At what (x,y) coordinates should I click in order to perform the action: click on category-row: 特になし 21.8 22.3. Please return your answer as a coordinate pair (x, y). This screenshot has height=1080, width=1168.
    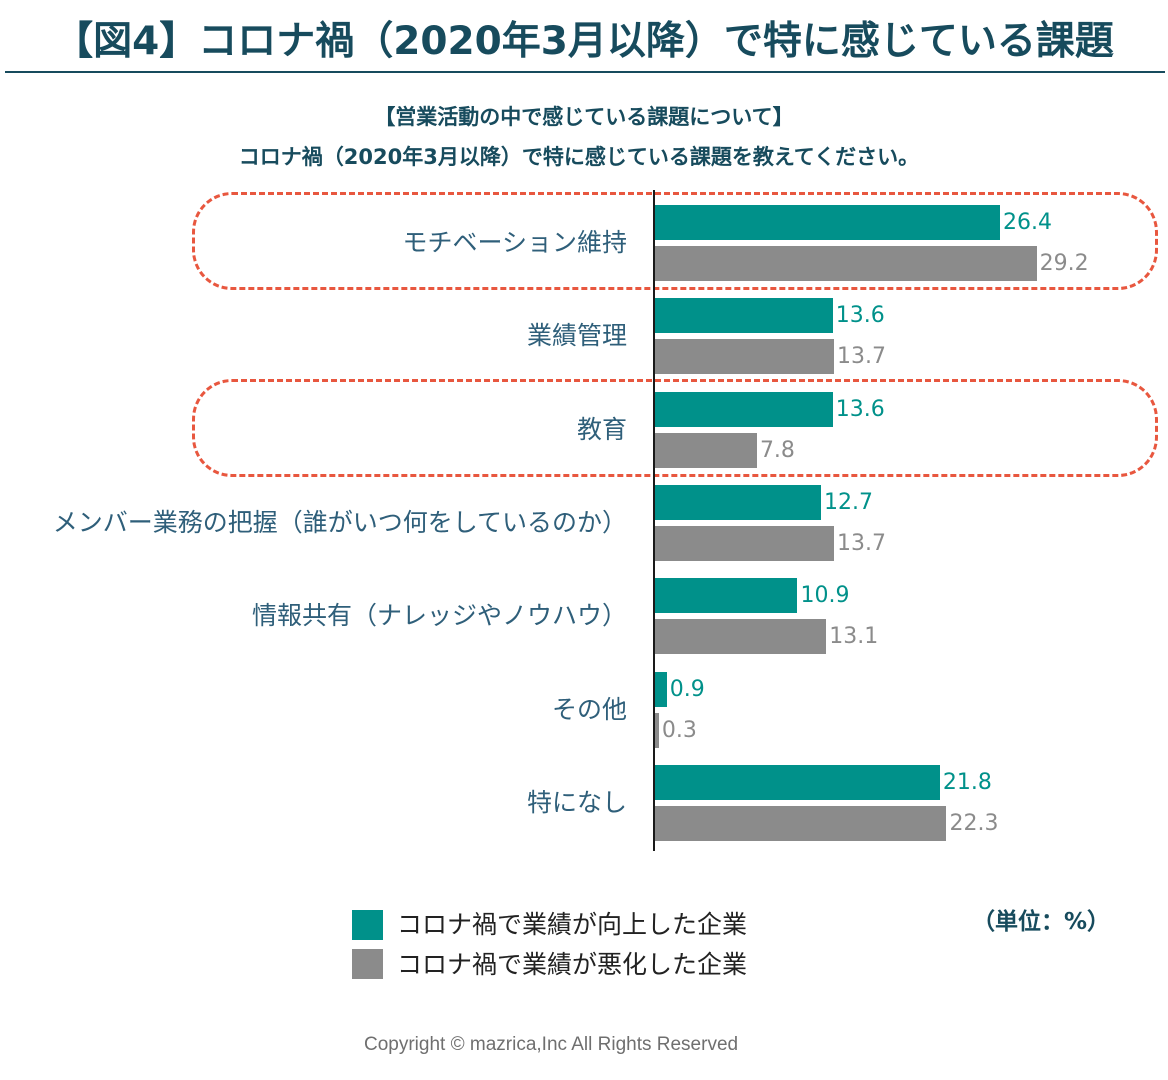
    Looking at the image, I should click on (584, 802).